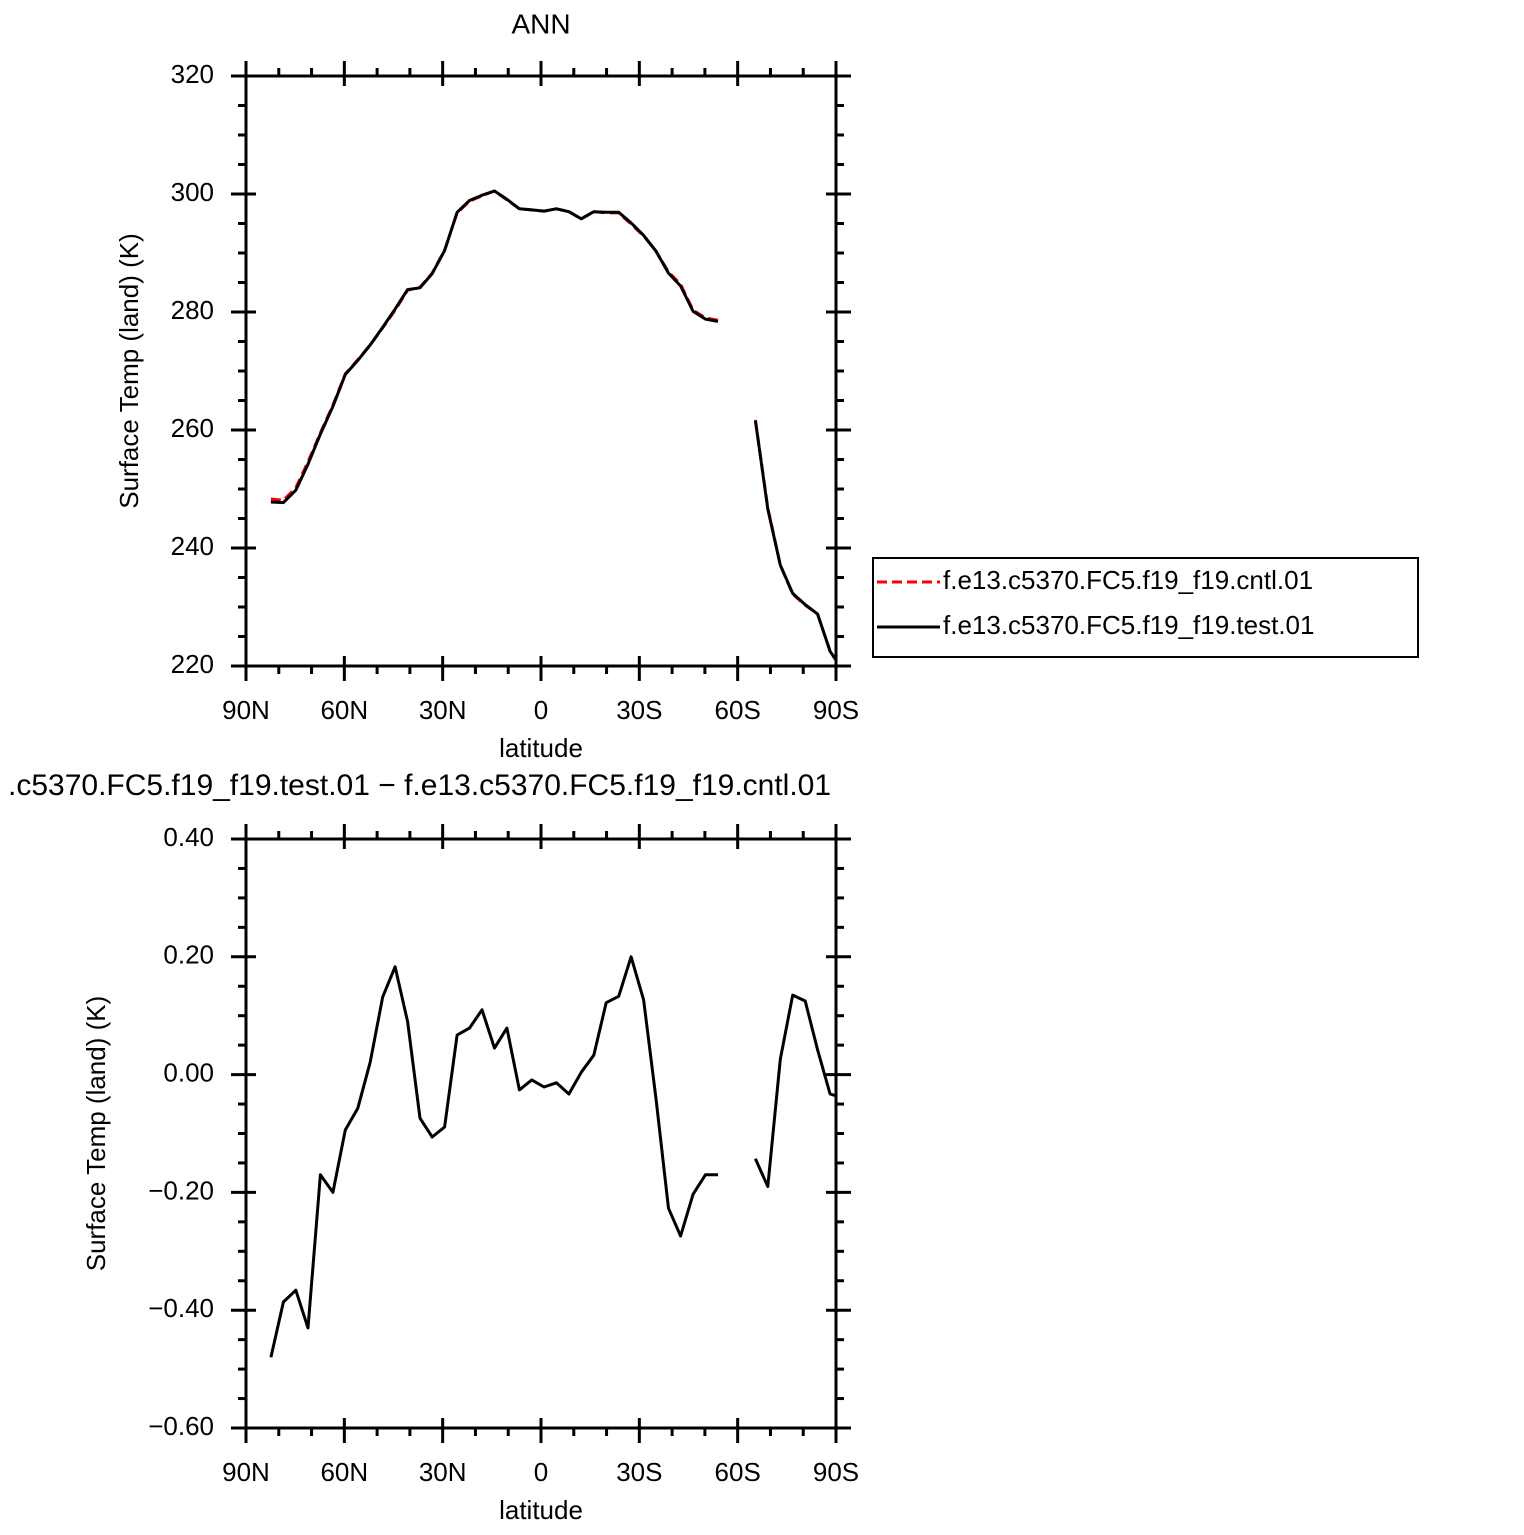 Image resolution: width=1524 pixels, height=1535 pixels. What do you see at coordinates (192, 664) in the screenshot?
I see `y-tick-label: 220` at bounding box center [192, 664].